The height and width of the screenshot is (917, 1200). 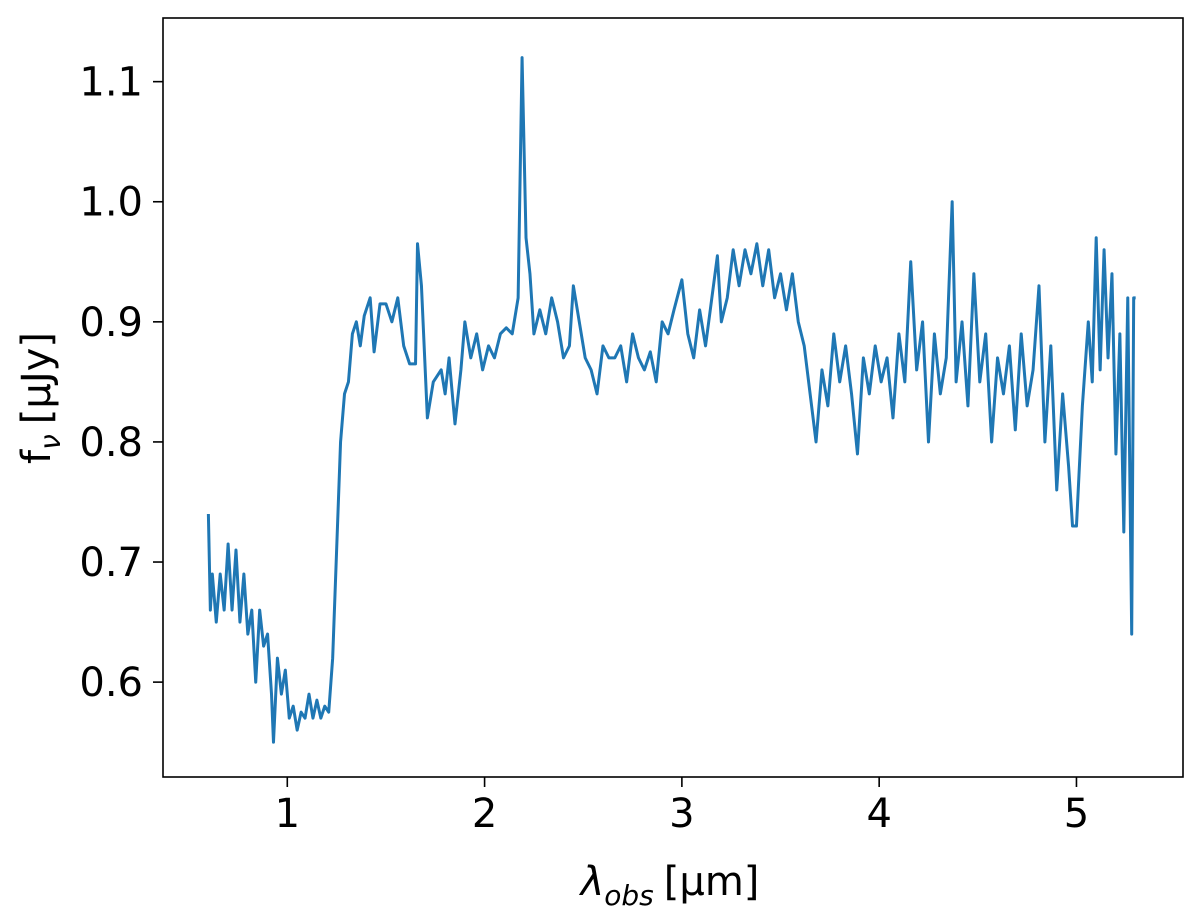 I want to click on y-tick-label: 0.6, so click(x=111, y=683).